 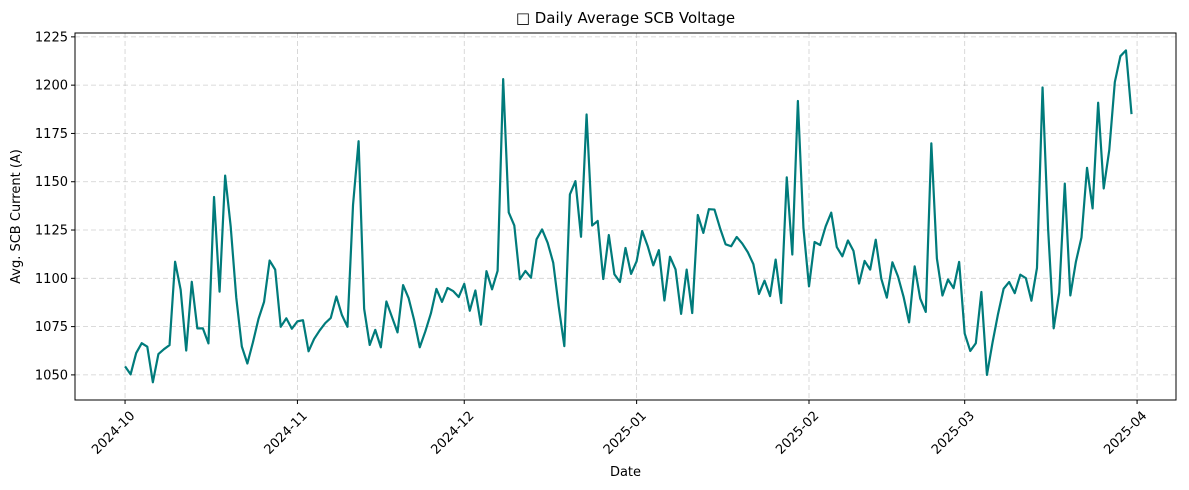 What do you see at coordinates (51, 37) in the screenshot?
I see `y-tick-label: 1225` at bounding box center [51, 37].